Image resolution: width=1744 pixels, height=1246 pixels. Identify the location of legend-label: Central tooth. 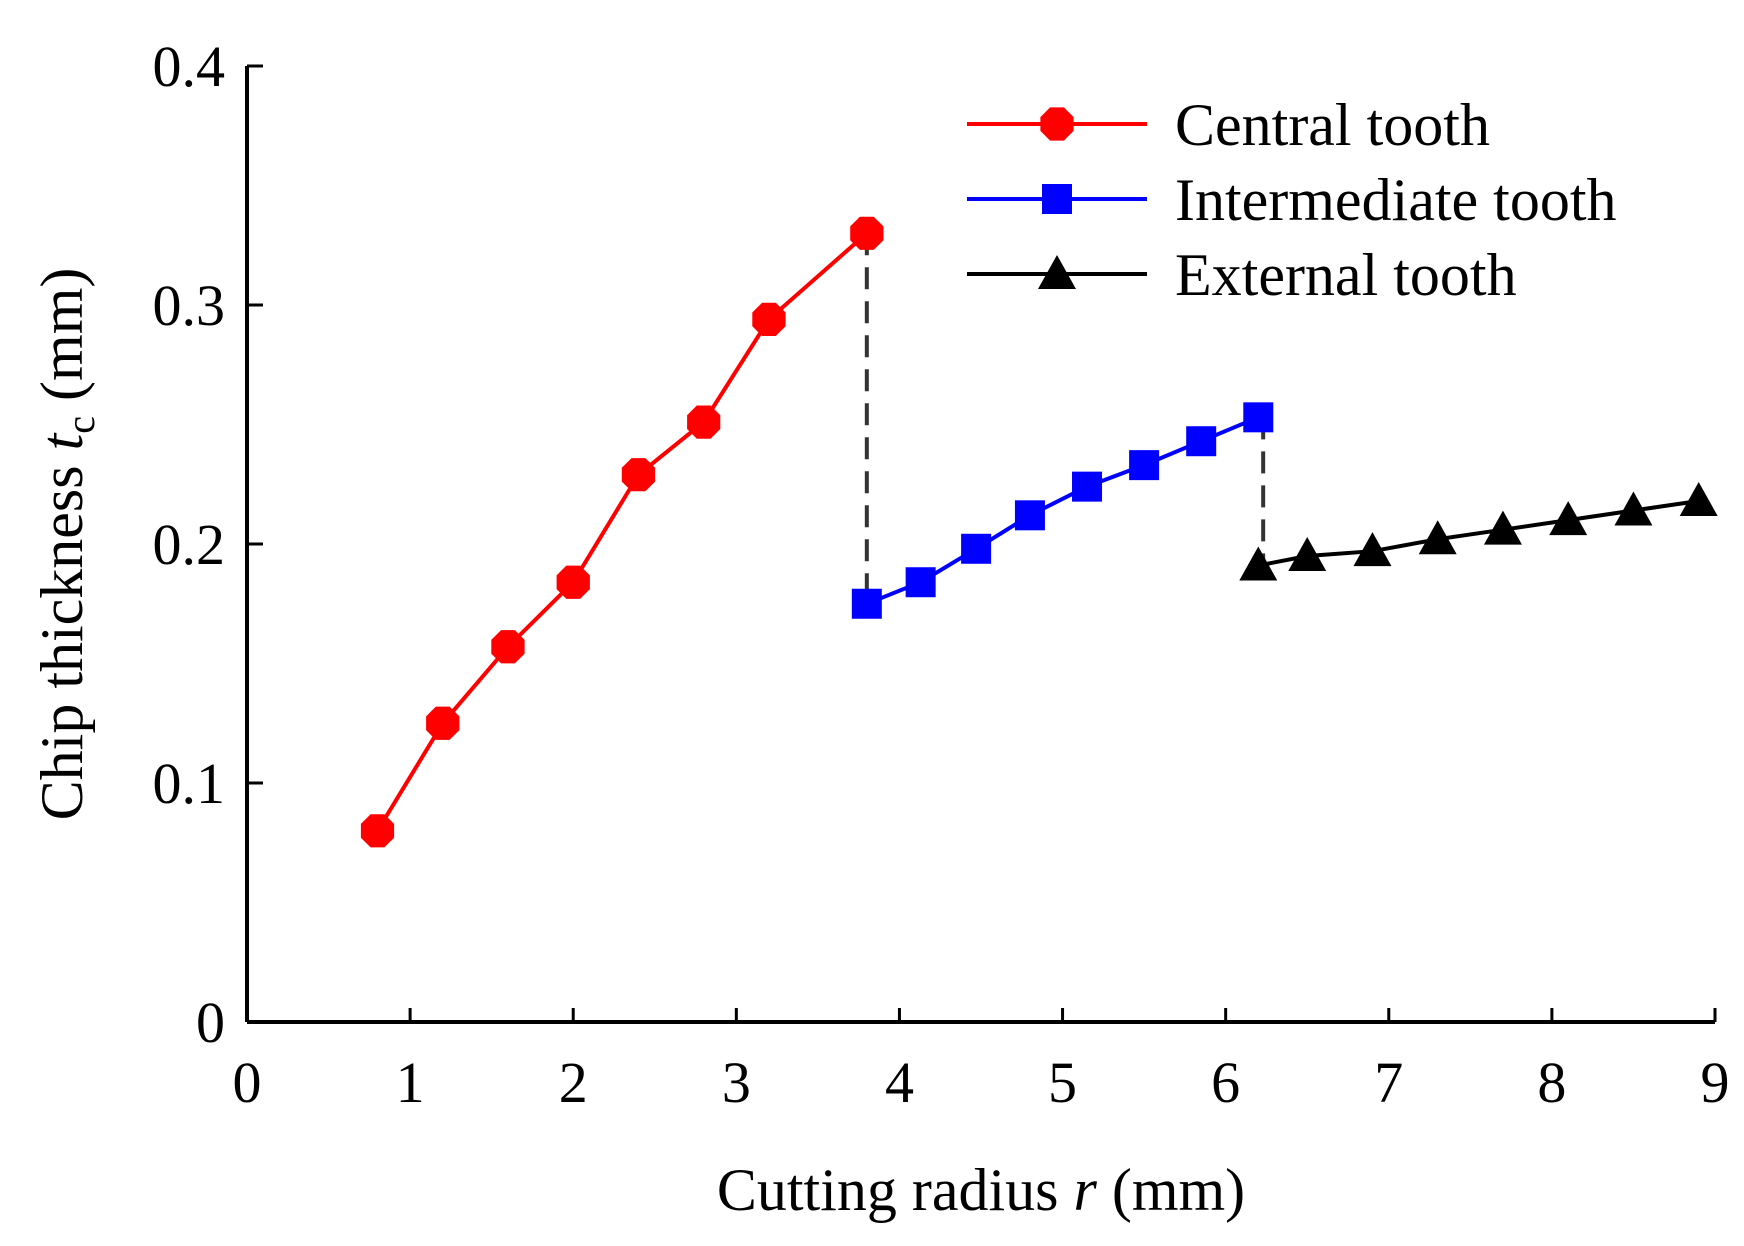
(1332, 125).